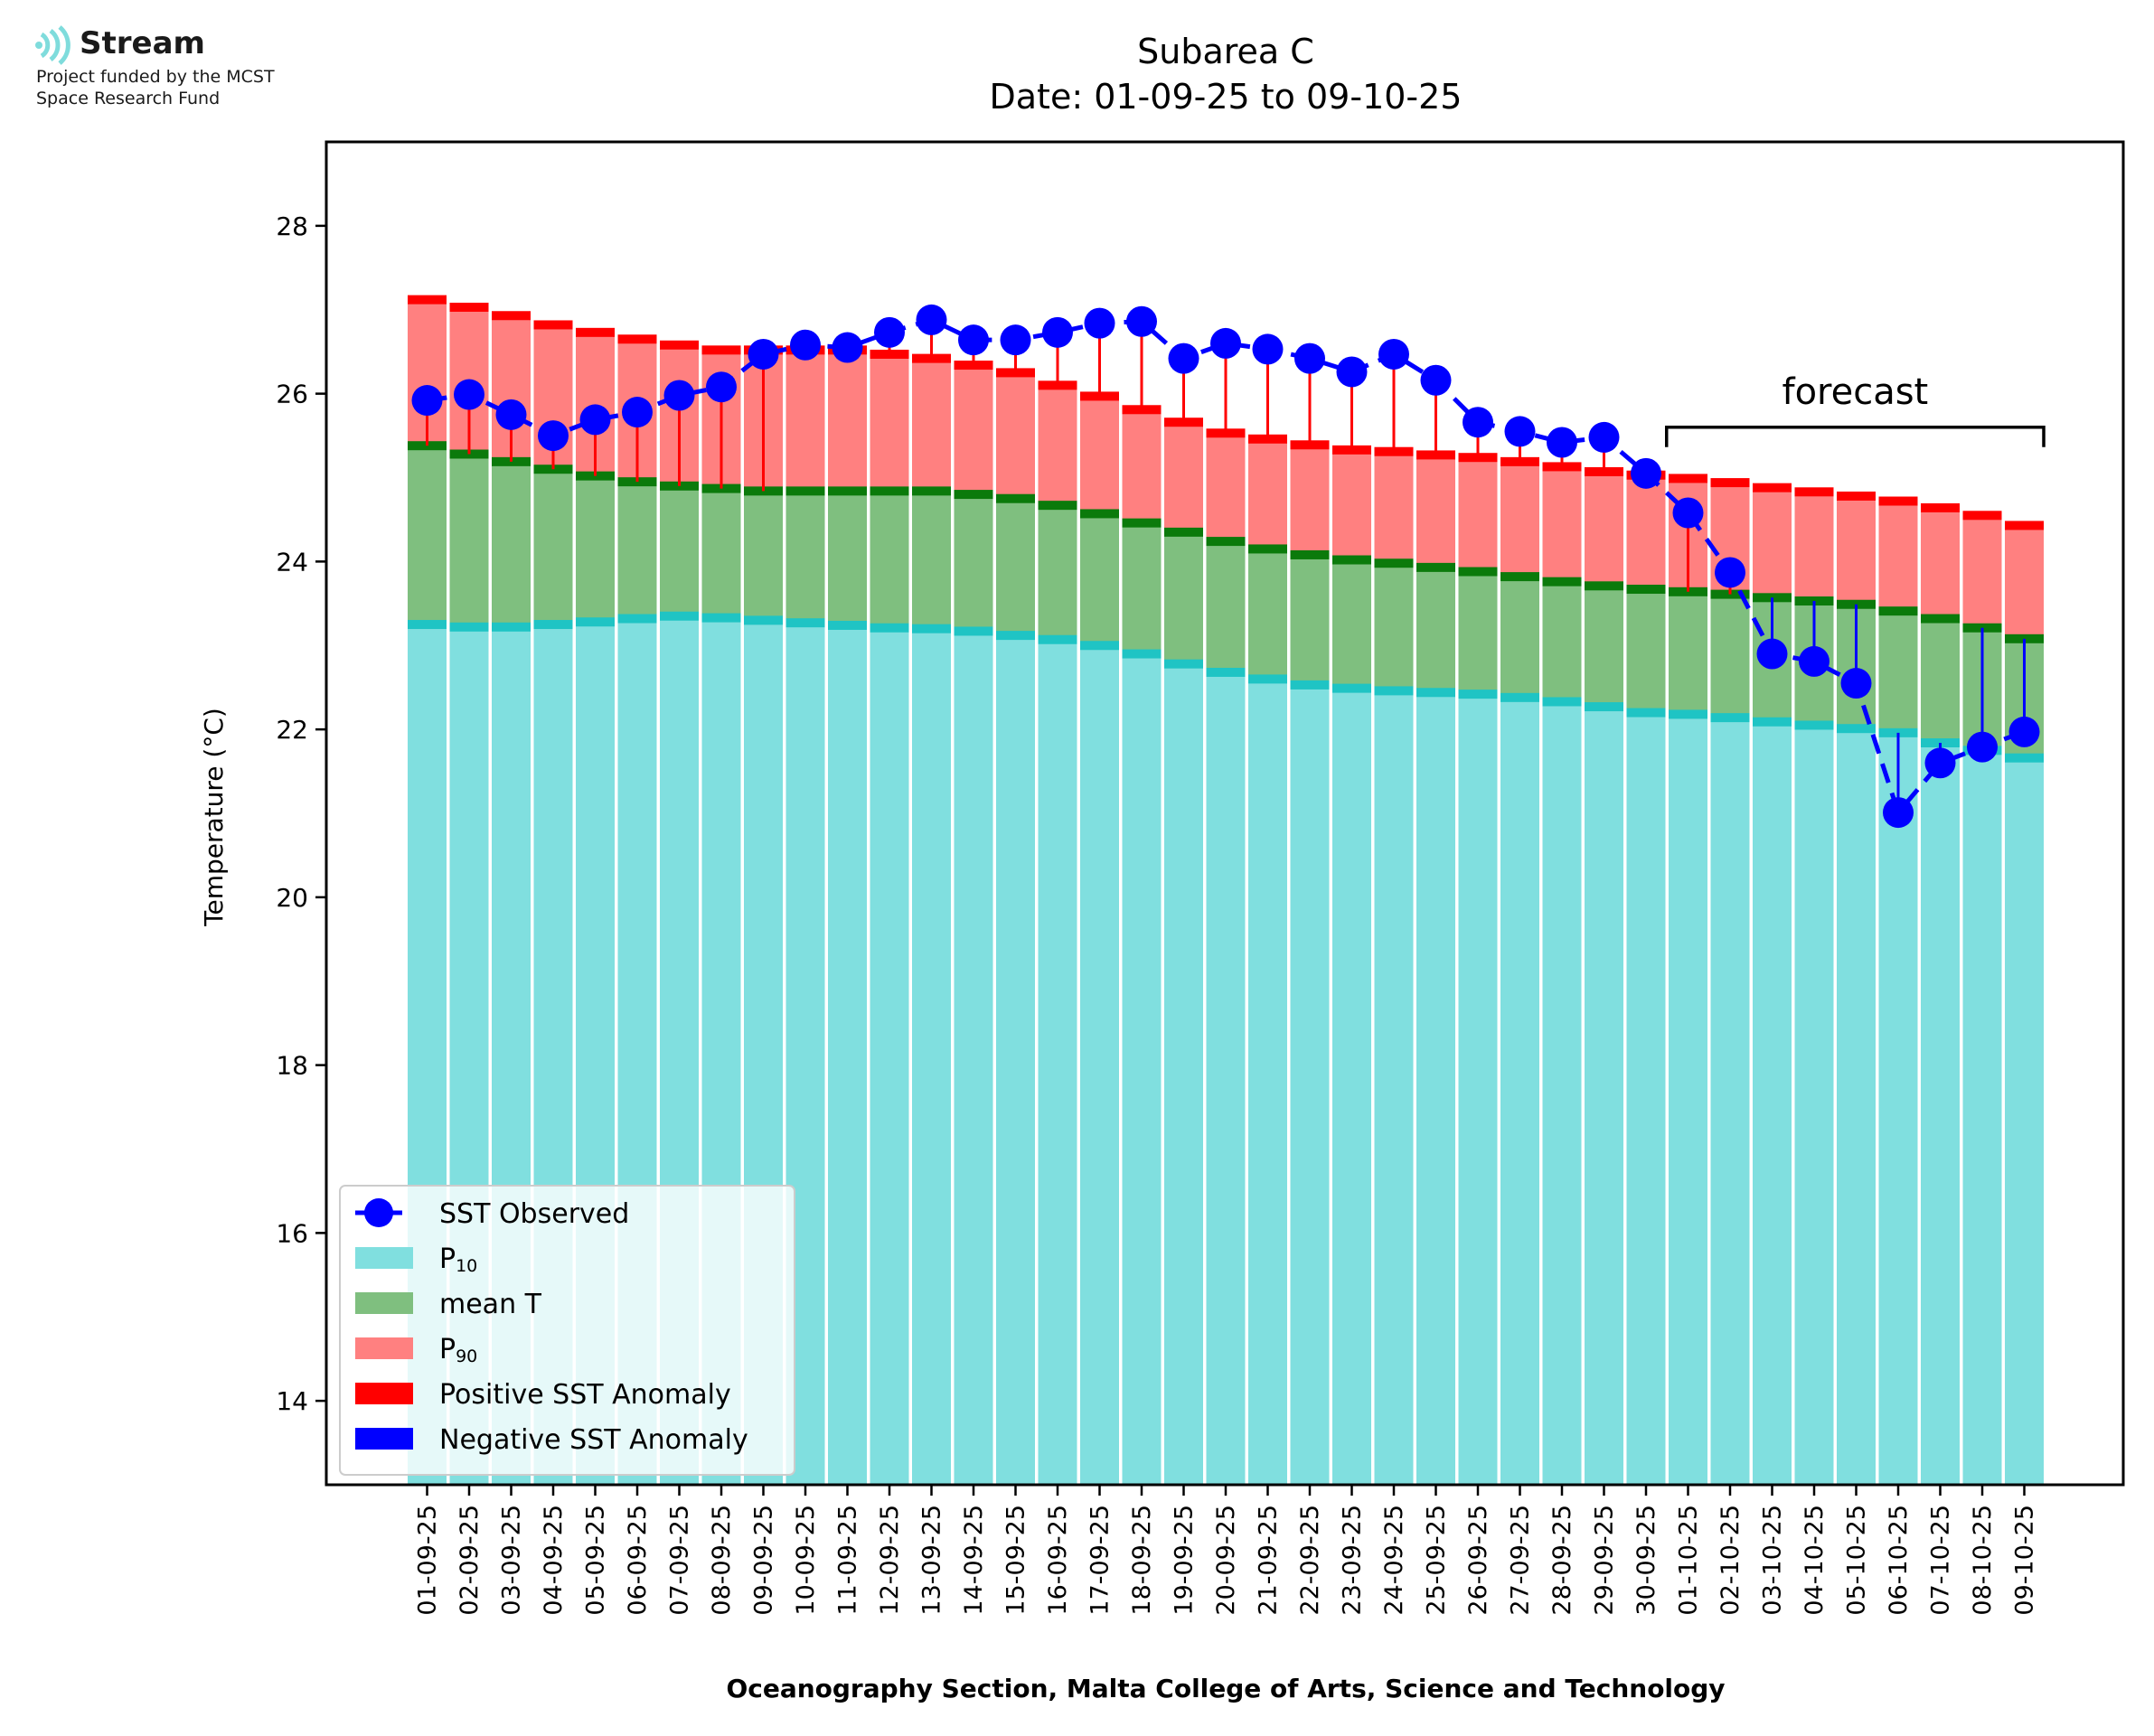  What do you see at coordinates (1855, 392) in the screenshot?
I see `forecast-label: forecast` at bounding box center [1855, 392].